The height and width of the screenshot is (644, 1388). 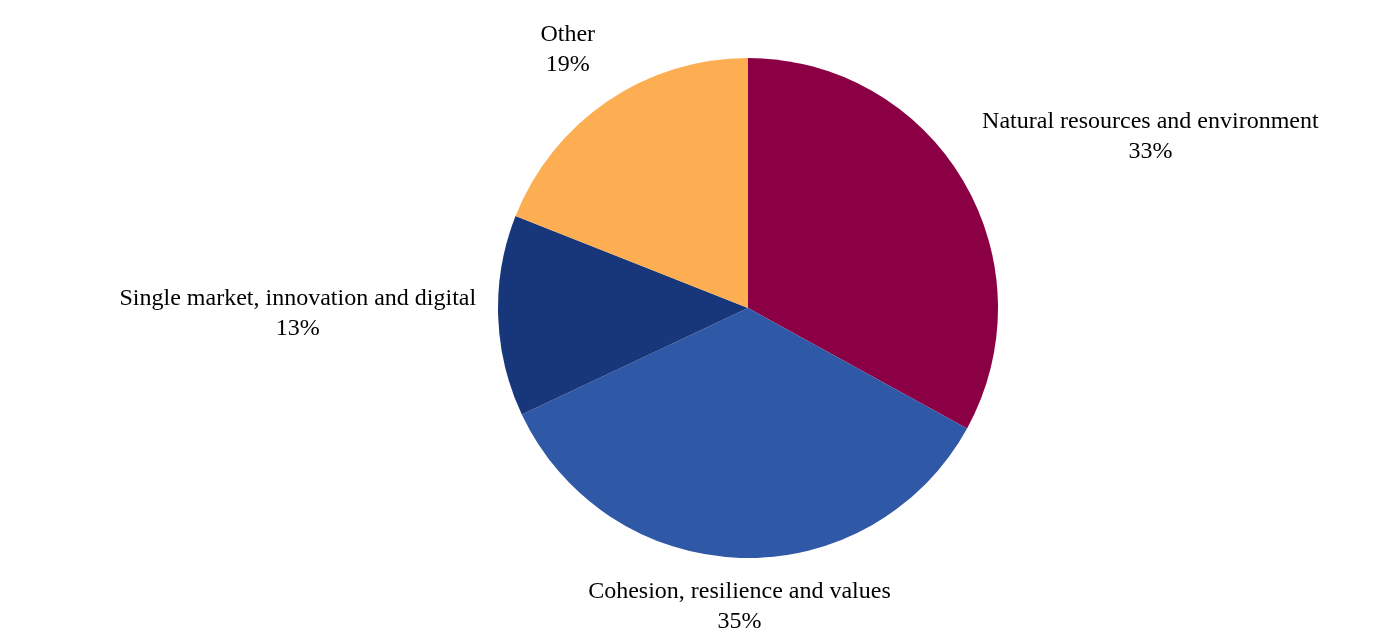 I want to click on slice-label: Other, so click(x=568, y=33).